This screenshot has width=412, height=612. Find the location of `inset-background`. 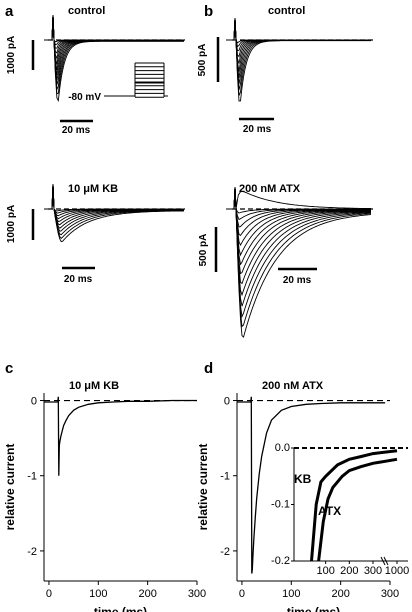

inset-background is located at coordinates (351, 504).